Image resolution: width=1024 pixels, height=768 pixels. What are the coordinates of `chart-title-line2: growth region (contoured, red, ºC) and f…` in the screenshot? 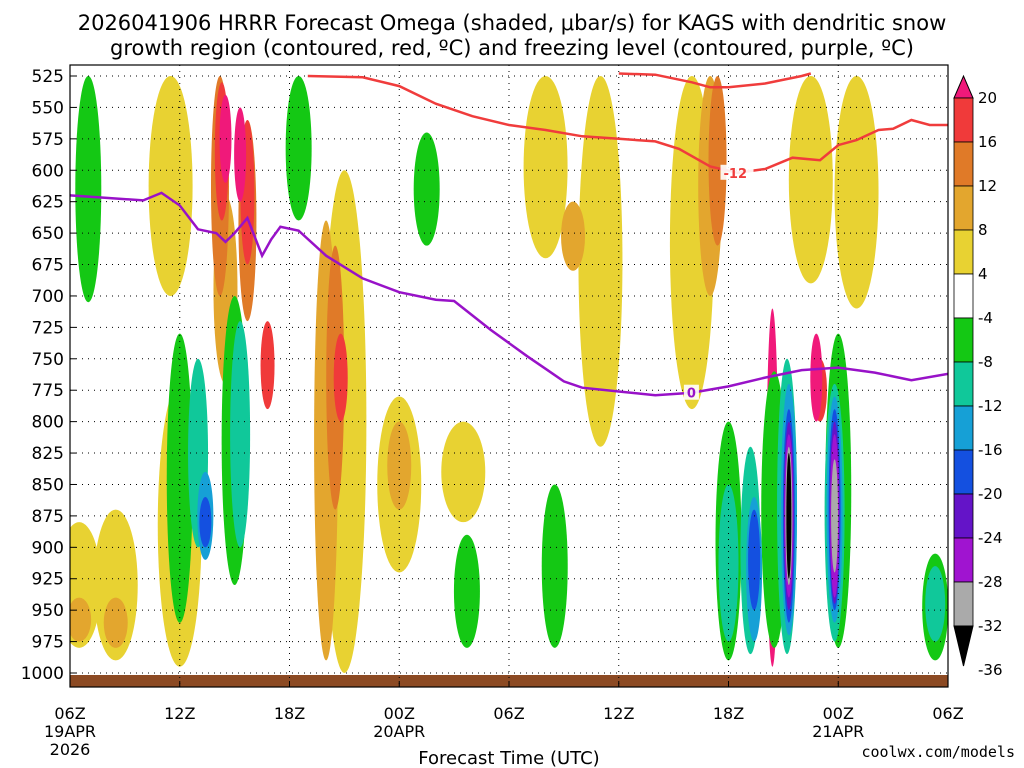 It's located at (512, 48).